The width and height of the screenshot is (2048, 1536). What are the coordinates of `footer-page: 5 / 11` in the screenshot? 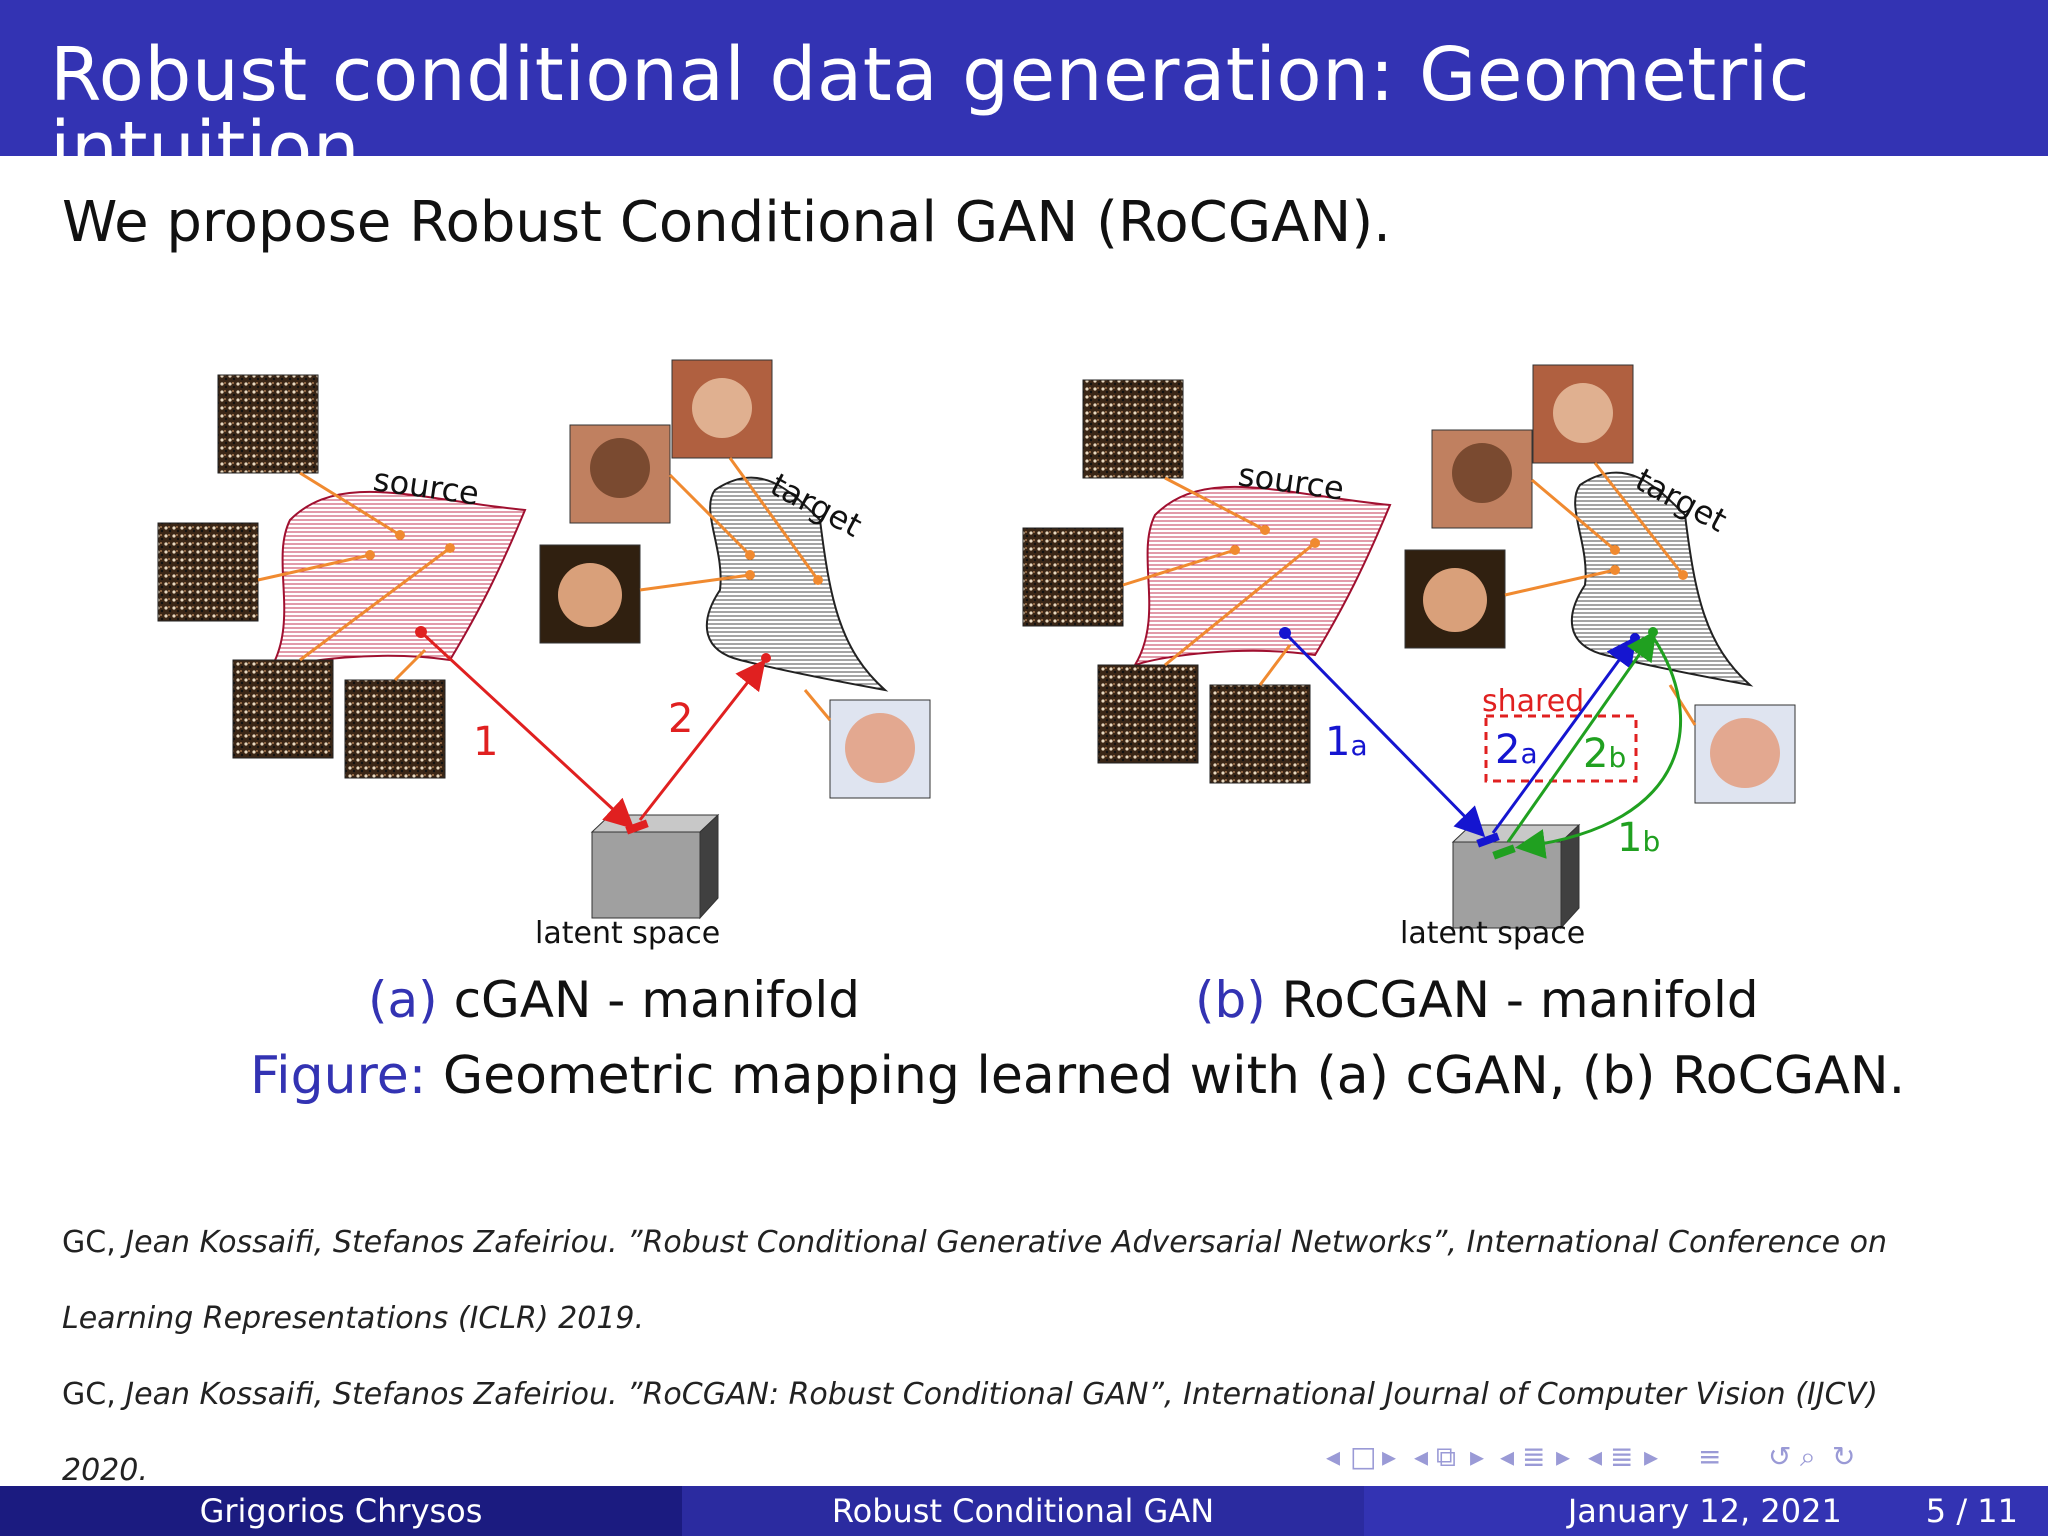 It's located at (1971, 1511).